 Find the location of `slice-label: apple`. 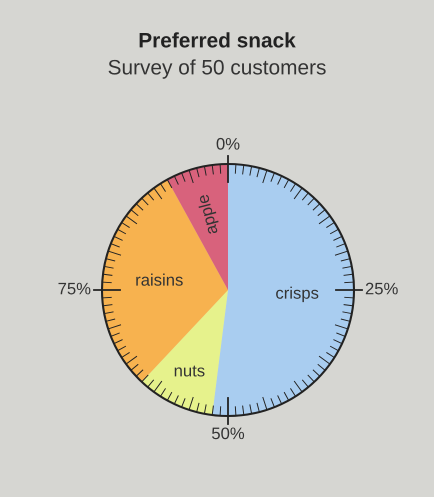

slice-label: apple is located at coordinates (208, 214).